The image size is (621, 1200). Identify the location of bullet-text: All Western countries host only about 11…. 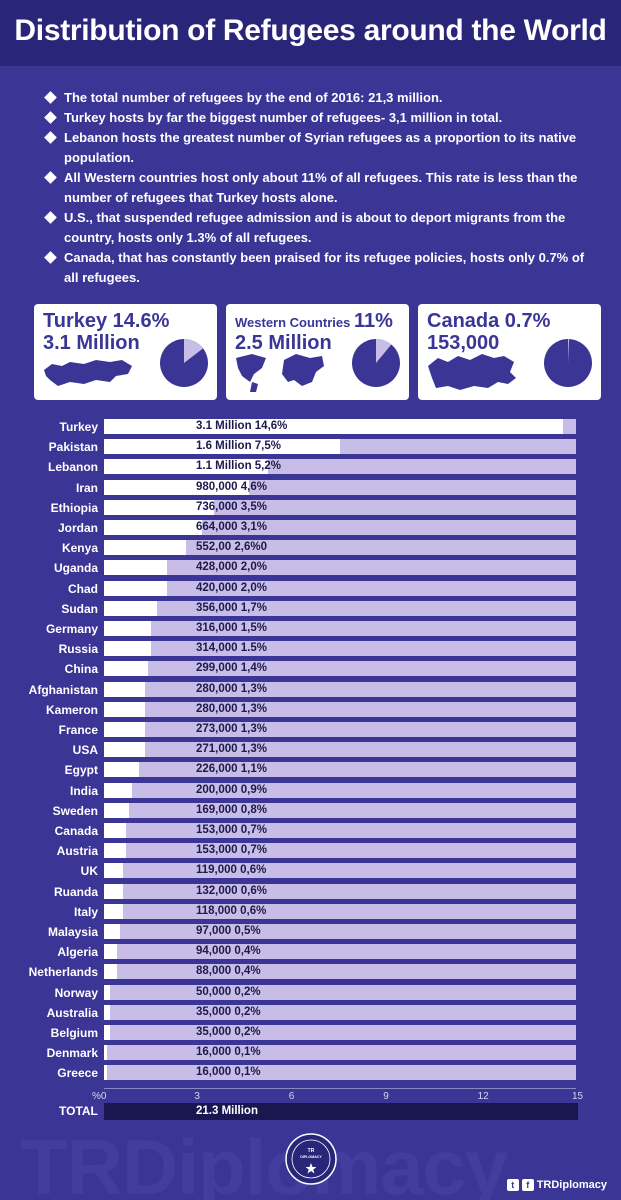
(321, 187).